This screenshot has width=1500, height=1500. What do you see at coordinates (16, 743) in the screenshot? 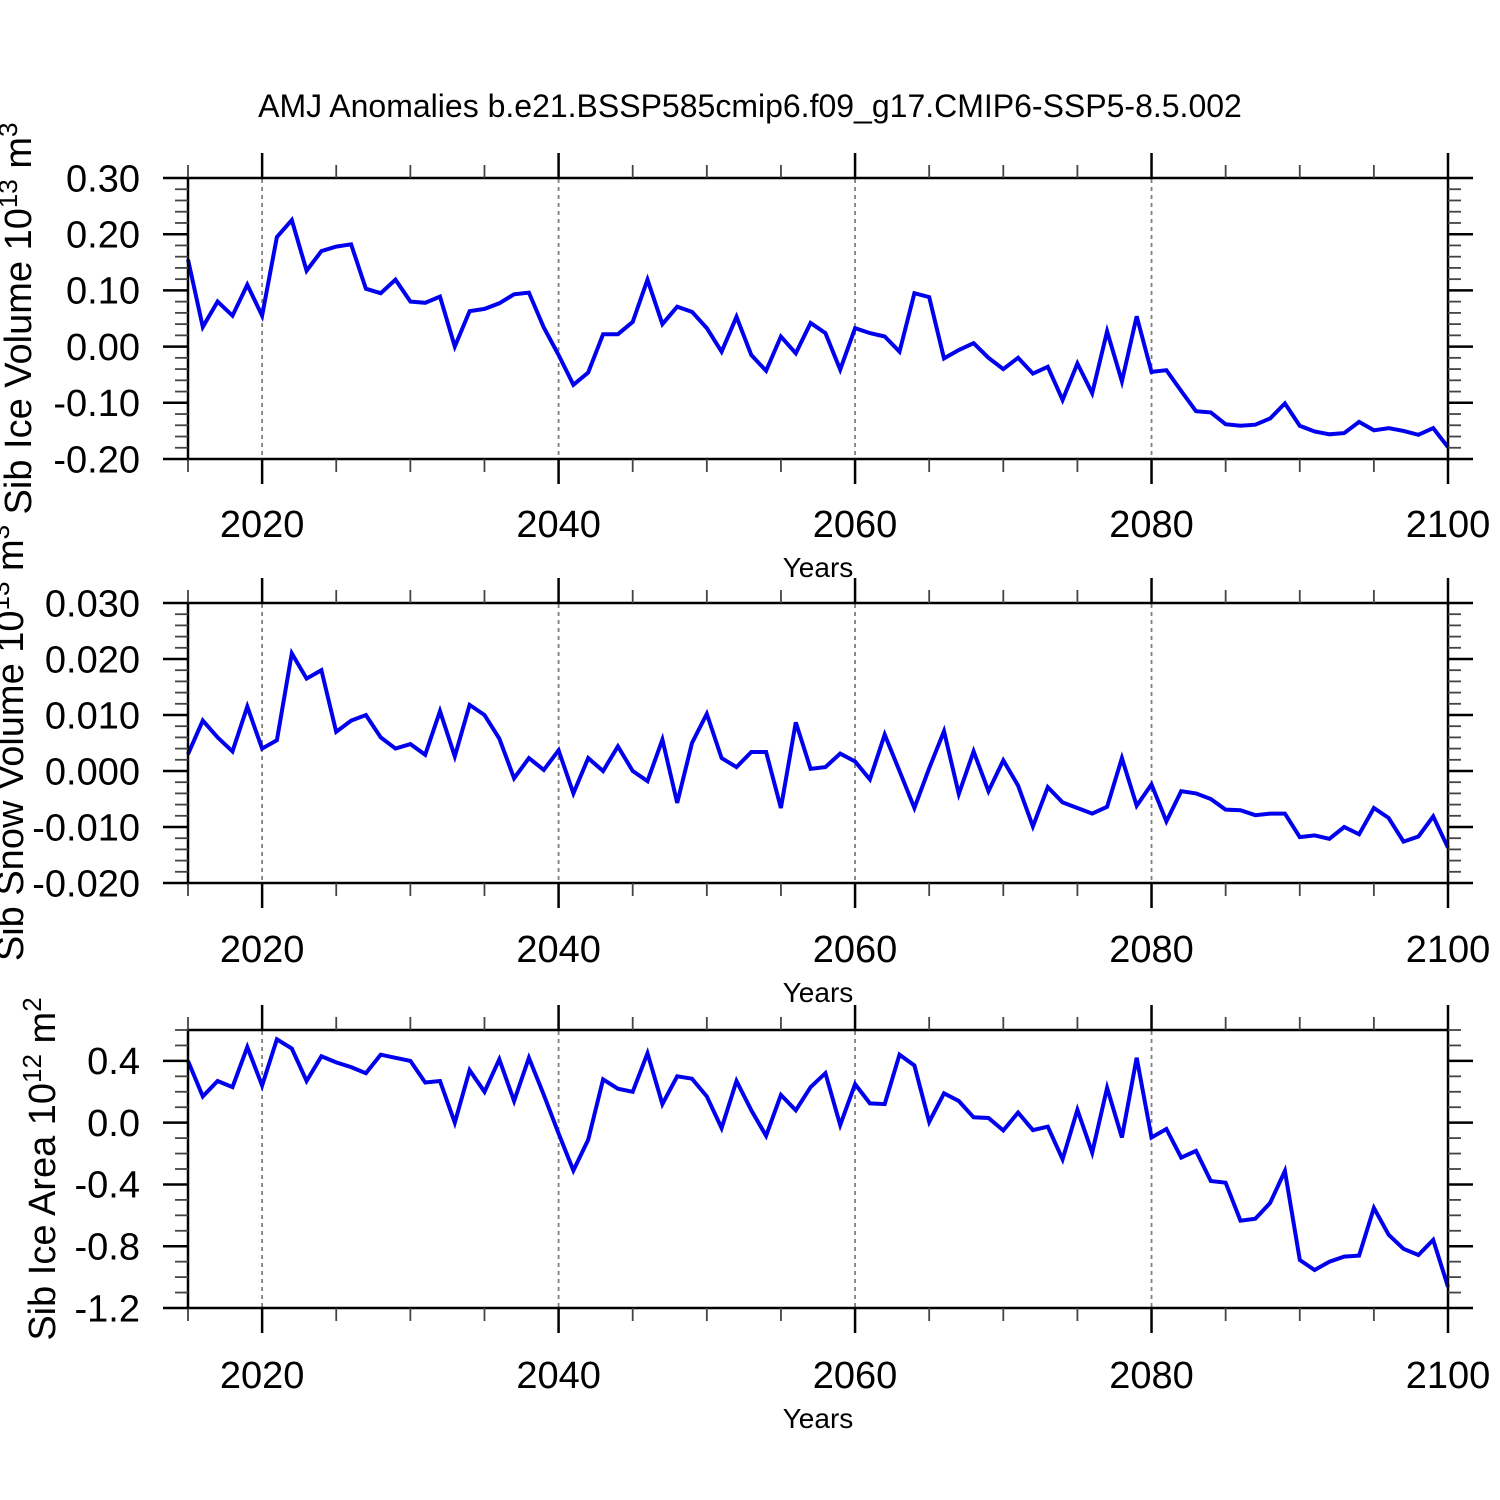
I see `sib-snow-volume-yaxis-title: Sib Snow Volume 1013 m3` at bounding box center [16, 743].